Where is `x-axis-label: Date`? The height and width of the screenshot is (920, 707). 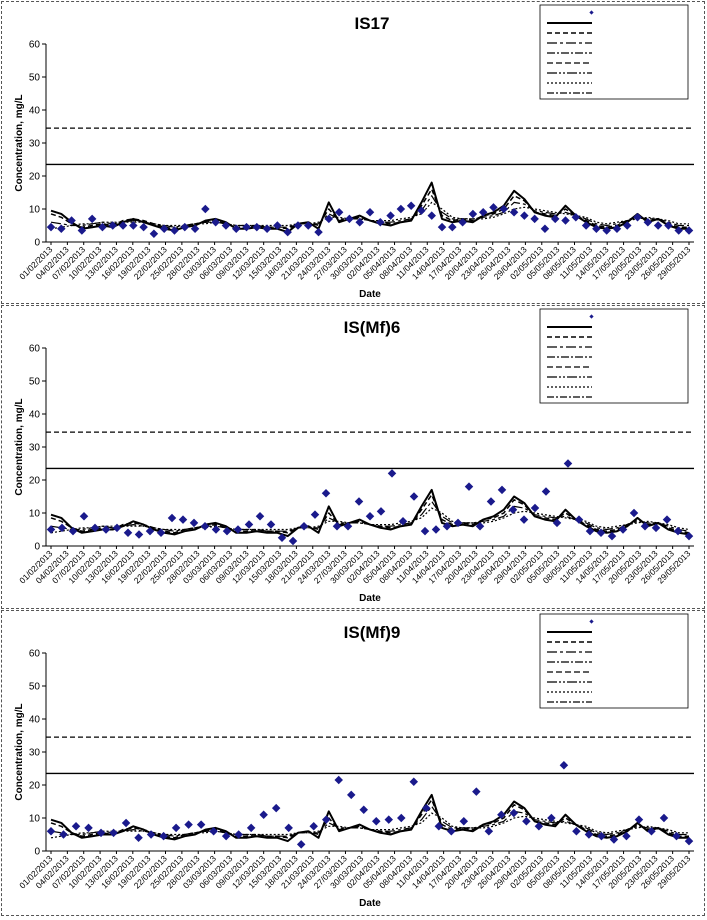
x-axis-label: Date is located at coordinates (370, 294).